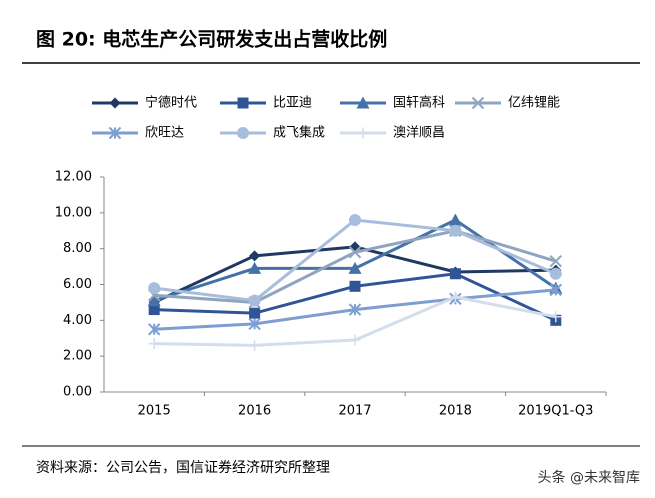  What do you see at coordinates (419, 103) in the screenshot?
I see `legend-label: 国轩高科` at bounding box center [419, 103].